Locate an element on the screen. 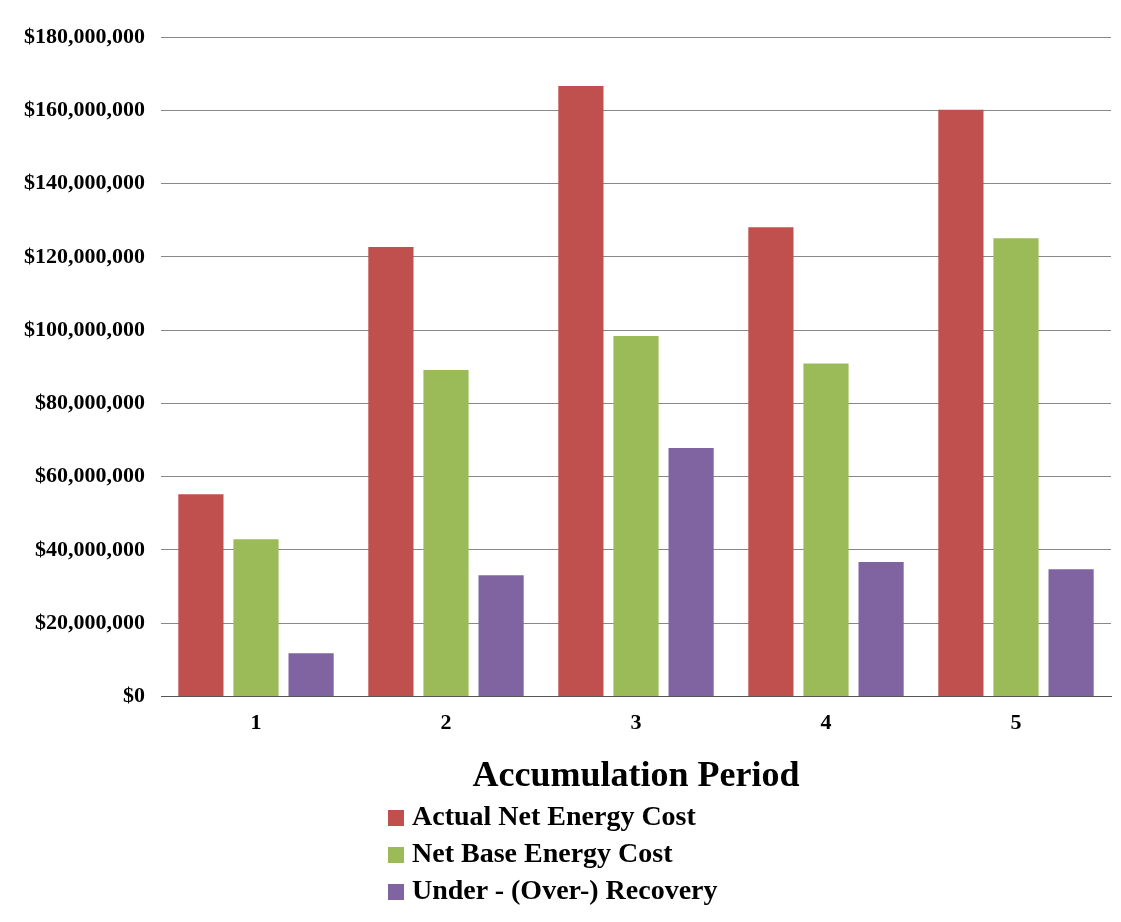 This screenshot has width=1121, height=922. x-axis-title: Accumulation Period is located at coordinates (636, 773).